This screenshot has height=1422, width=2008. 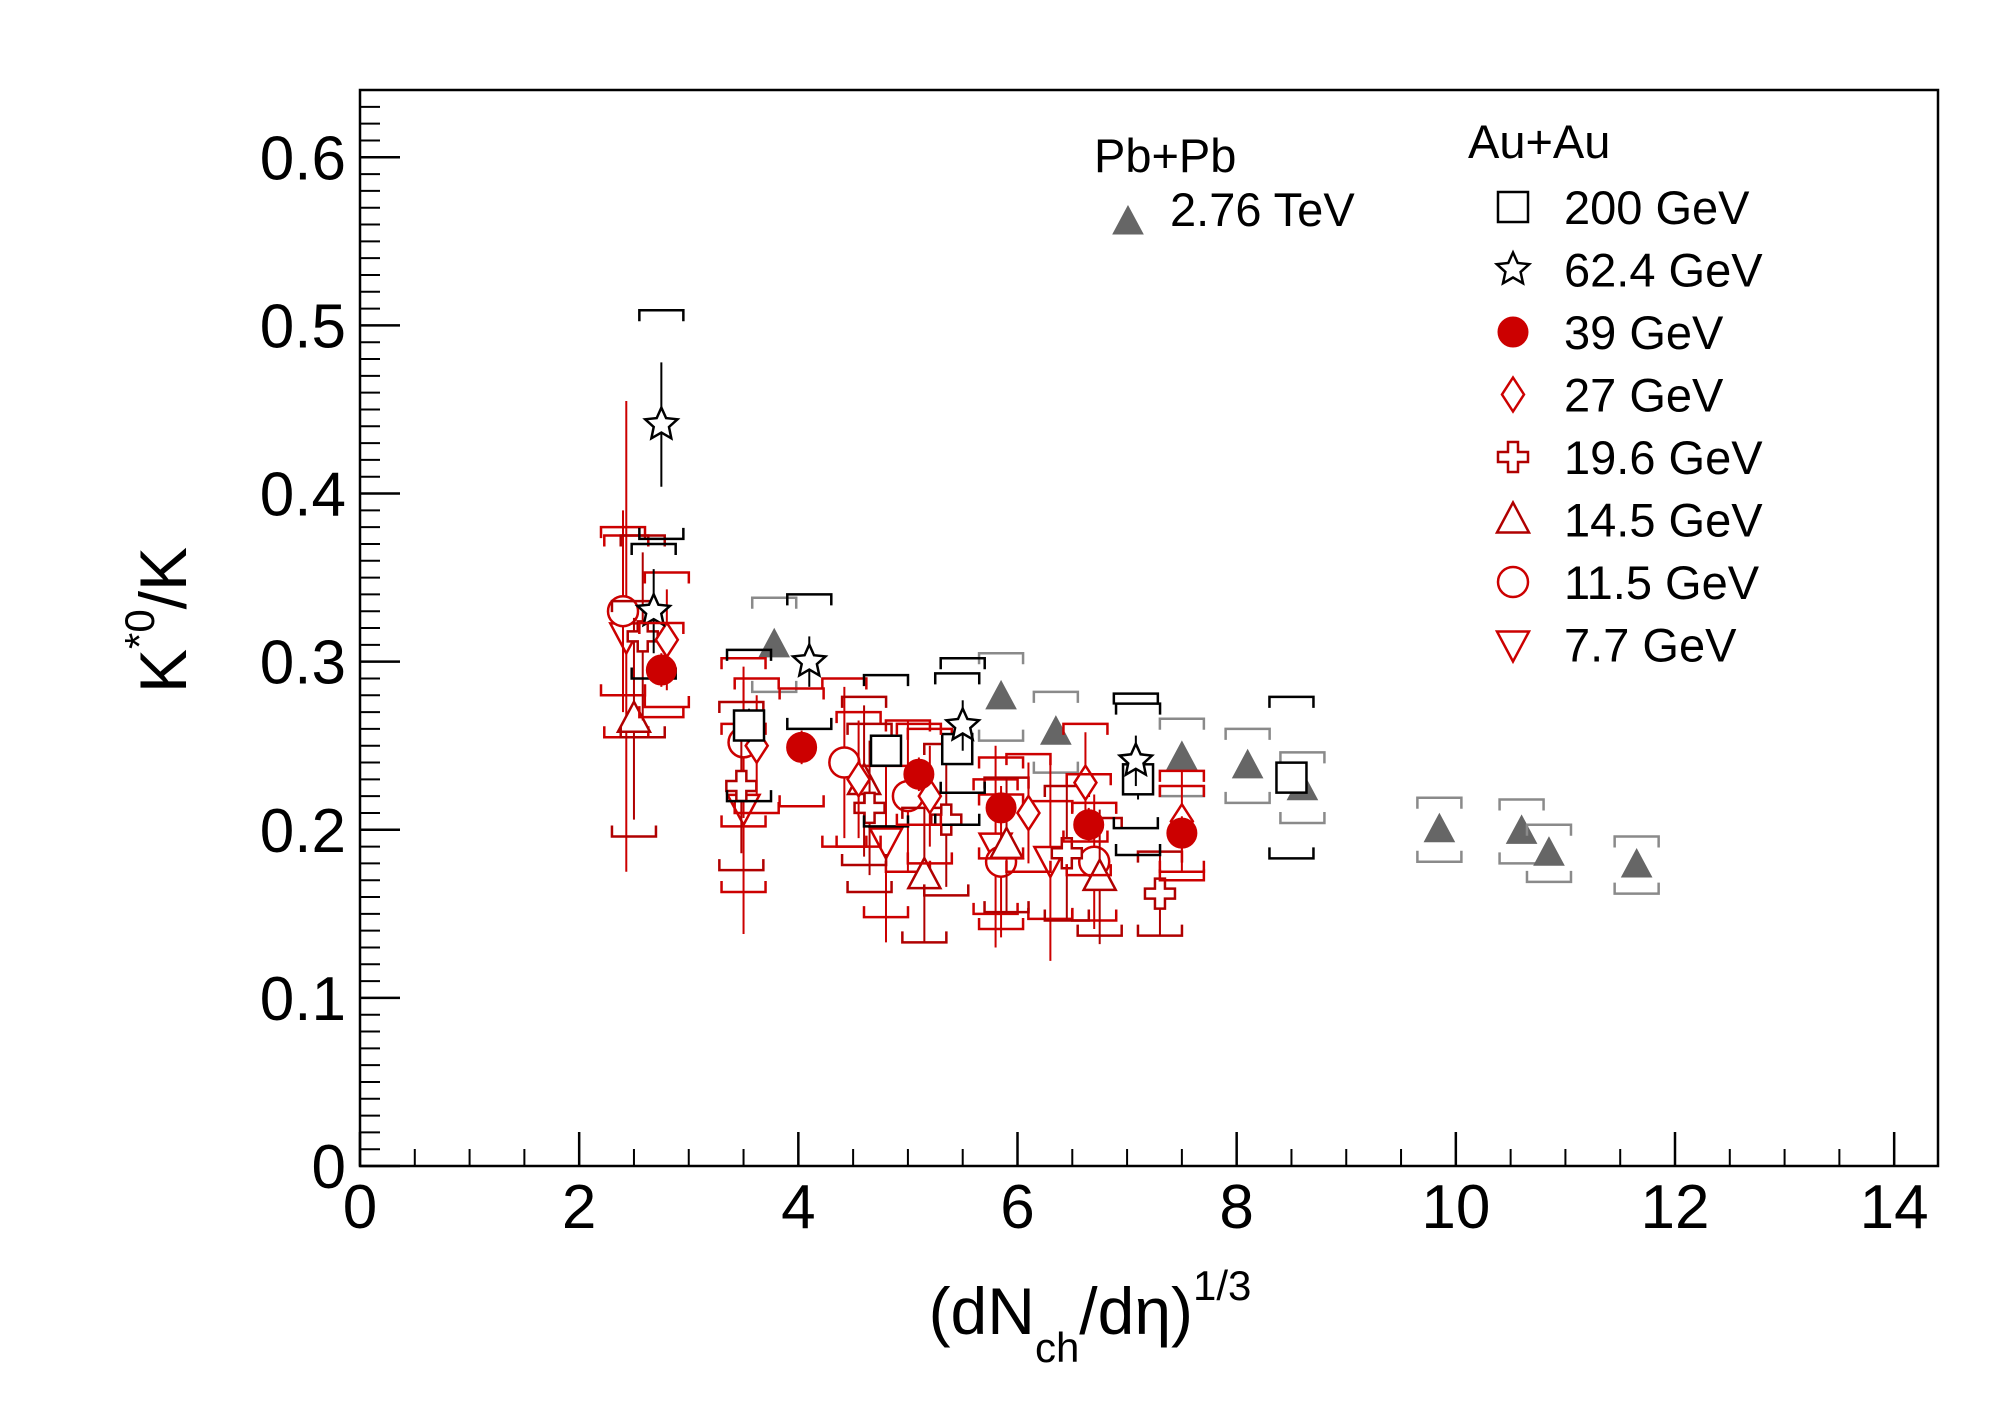 I want to click on legend-marker-pbpb, so click(x=1128, y=219).